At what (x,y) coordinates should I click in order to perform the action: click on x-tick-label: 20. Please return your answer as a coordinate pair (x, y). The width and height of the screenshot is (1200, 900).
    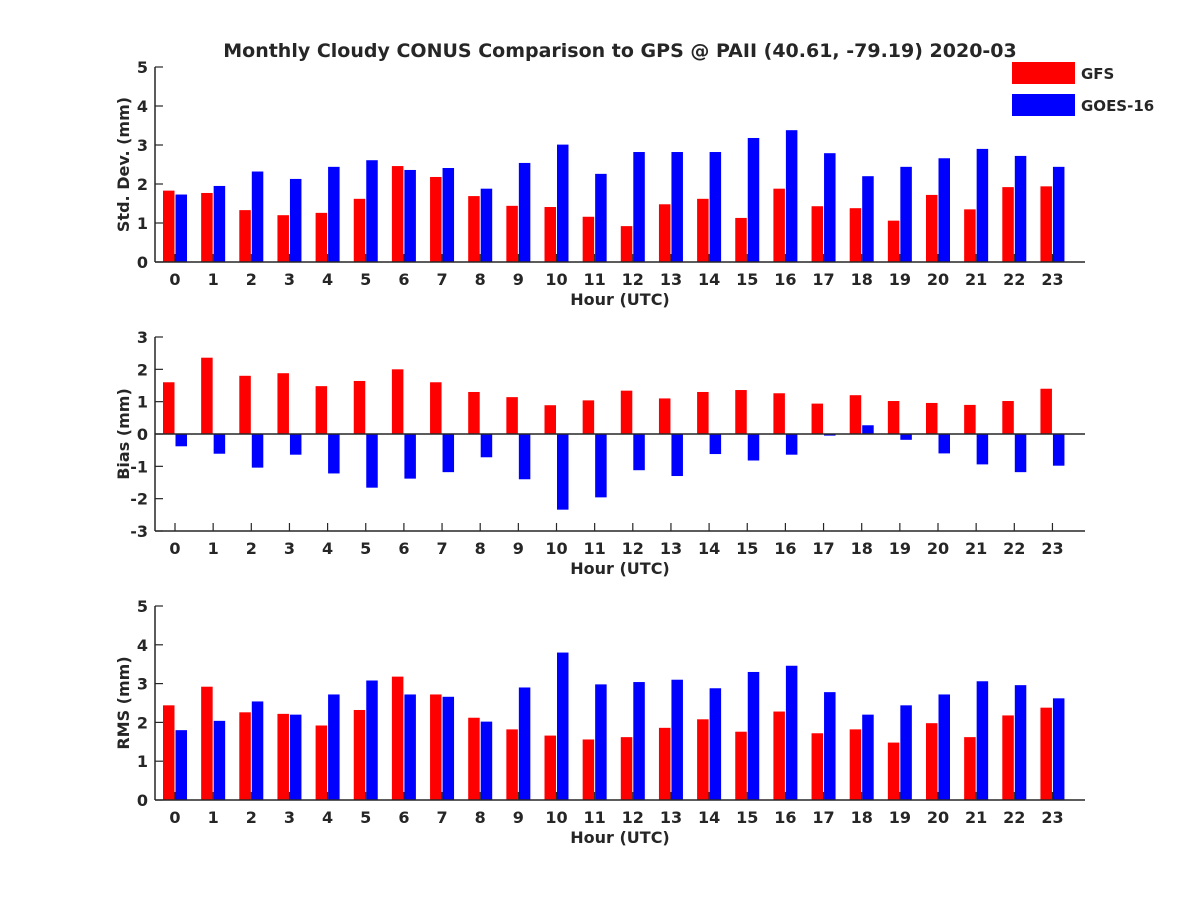
    Looking at the image, I should click on (938, 548).